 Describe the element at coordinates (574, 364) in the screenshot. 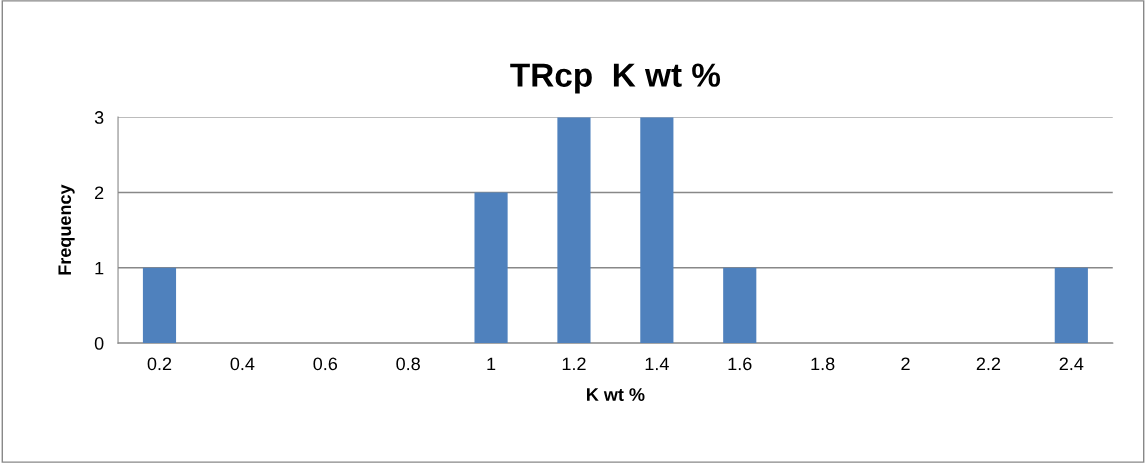

I see `x-tick-label: 1.2` at that location.